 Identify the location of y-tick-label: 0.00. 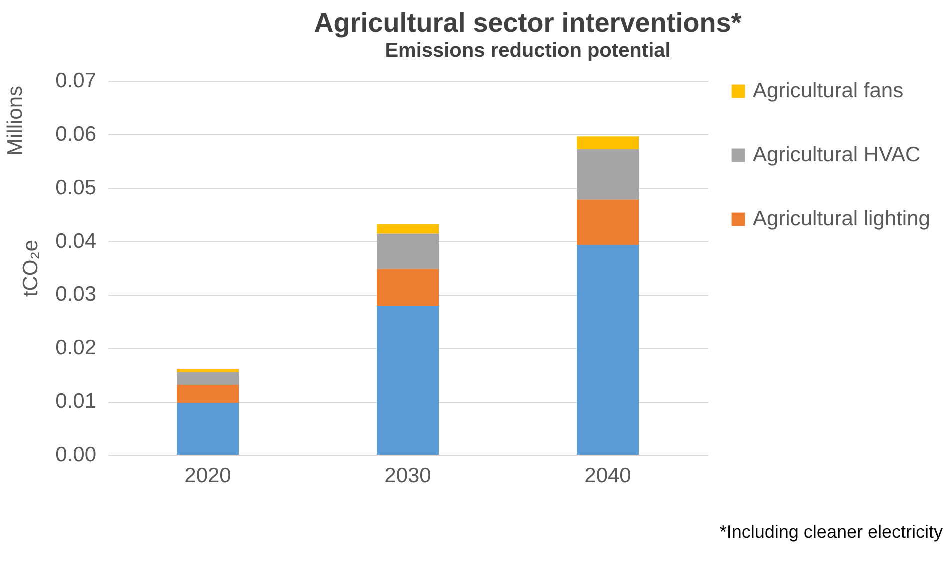
(76, 455).